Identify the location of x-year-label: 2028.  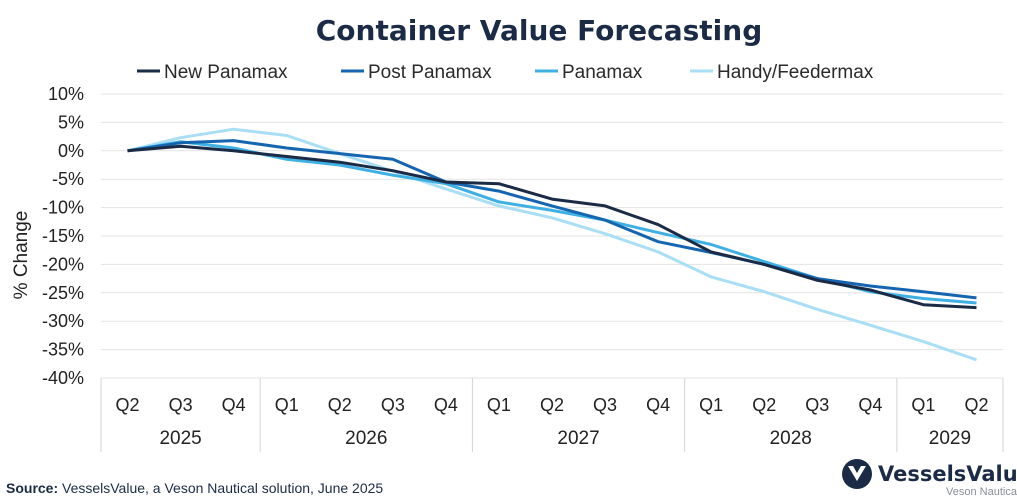
(791, 438).